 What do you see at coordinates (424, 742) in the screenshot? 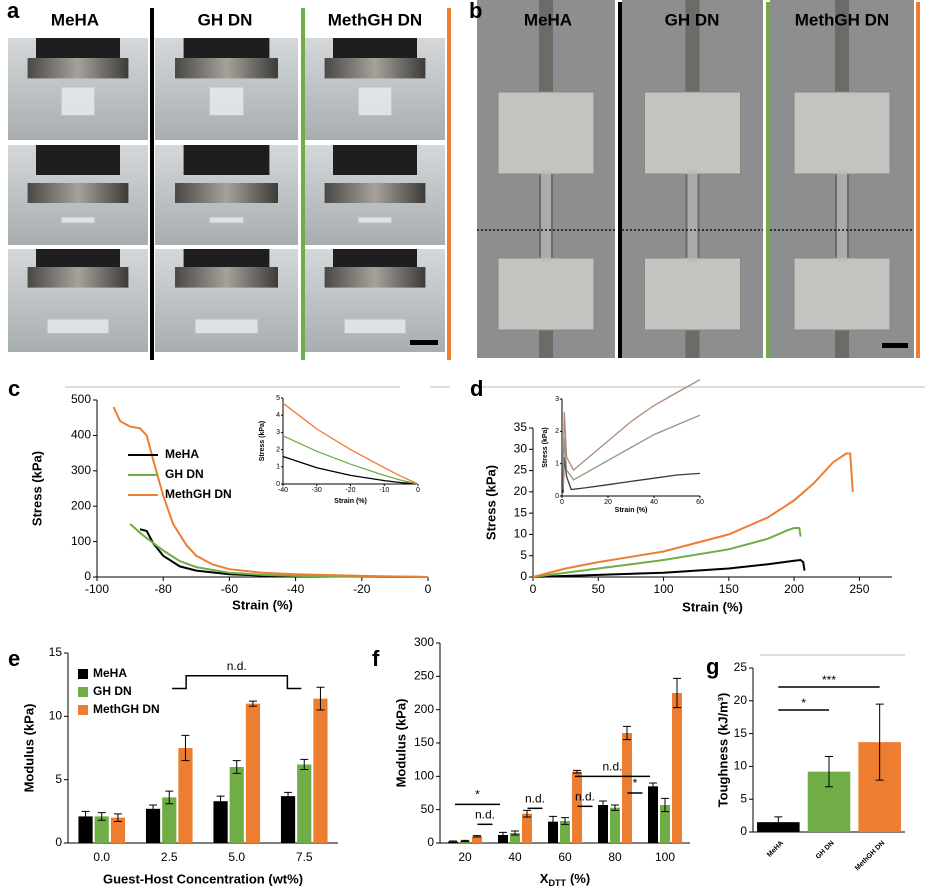
I see `y-tick-label: 150` at bounding box center [424, 742].